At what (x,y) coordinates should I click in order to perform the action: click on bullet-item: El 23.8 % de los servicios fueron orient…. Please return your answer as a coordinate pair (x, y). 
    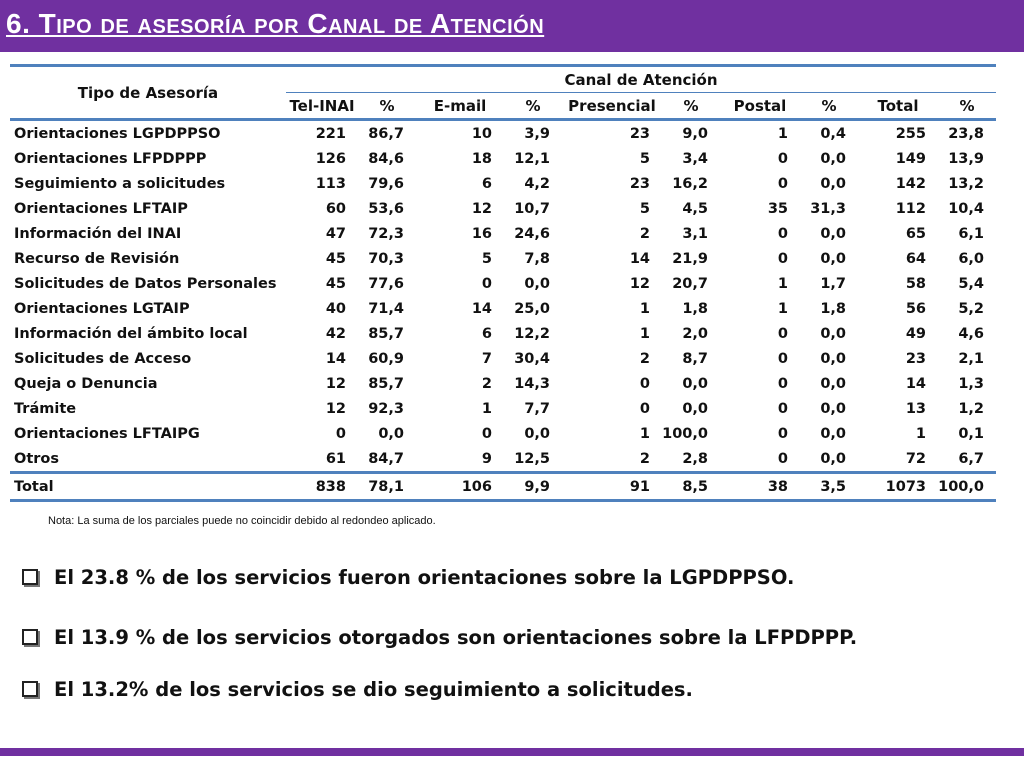
    Looking at the image, I should click on (408, 577).